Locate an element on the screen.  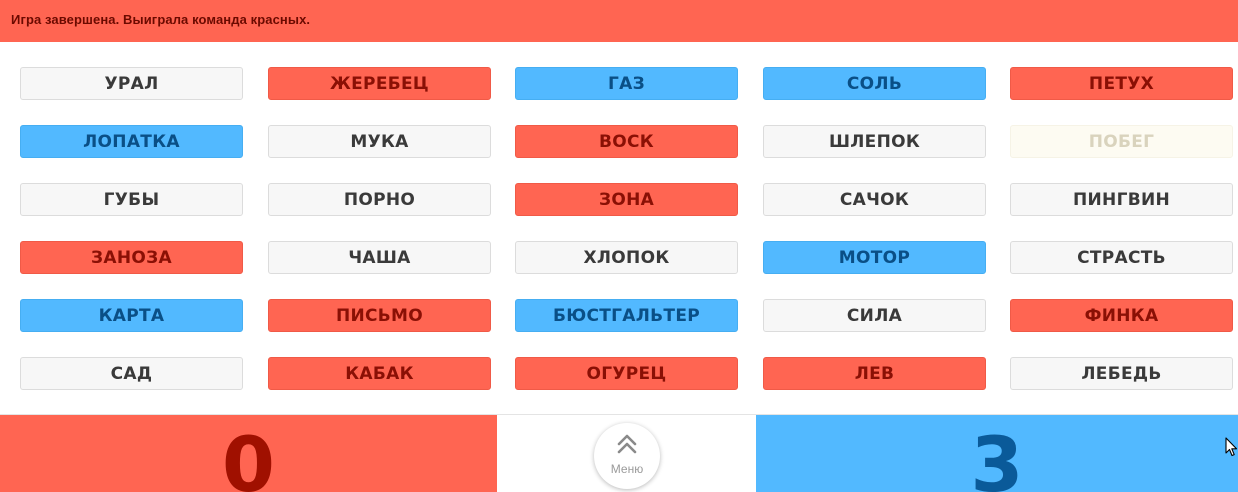
mouse-pointer-icon is located at coordinates (1231, 447).